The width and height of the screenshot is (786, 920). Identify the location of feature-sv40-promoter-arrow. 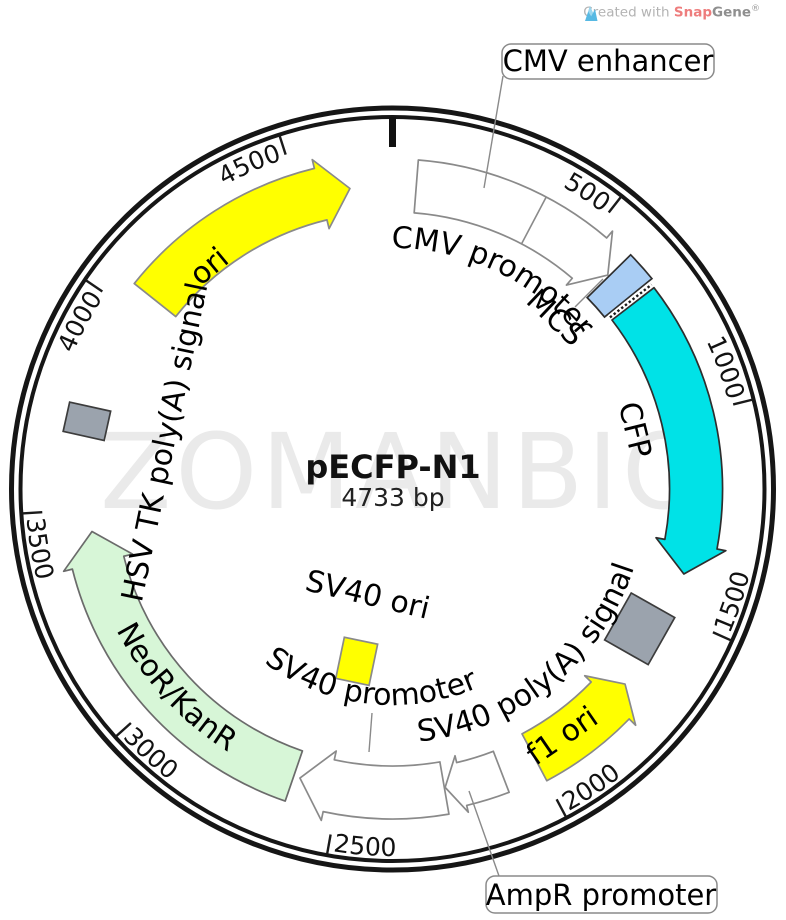
(374, 786).